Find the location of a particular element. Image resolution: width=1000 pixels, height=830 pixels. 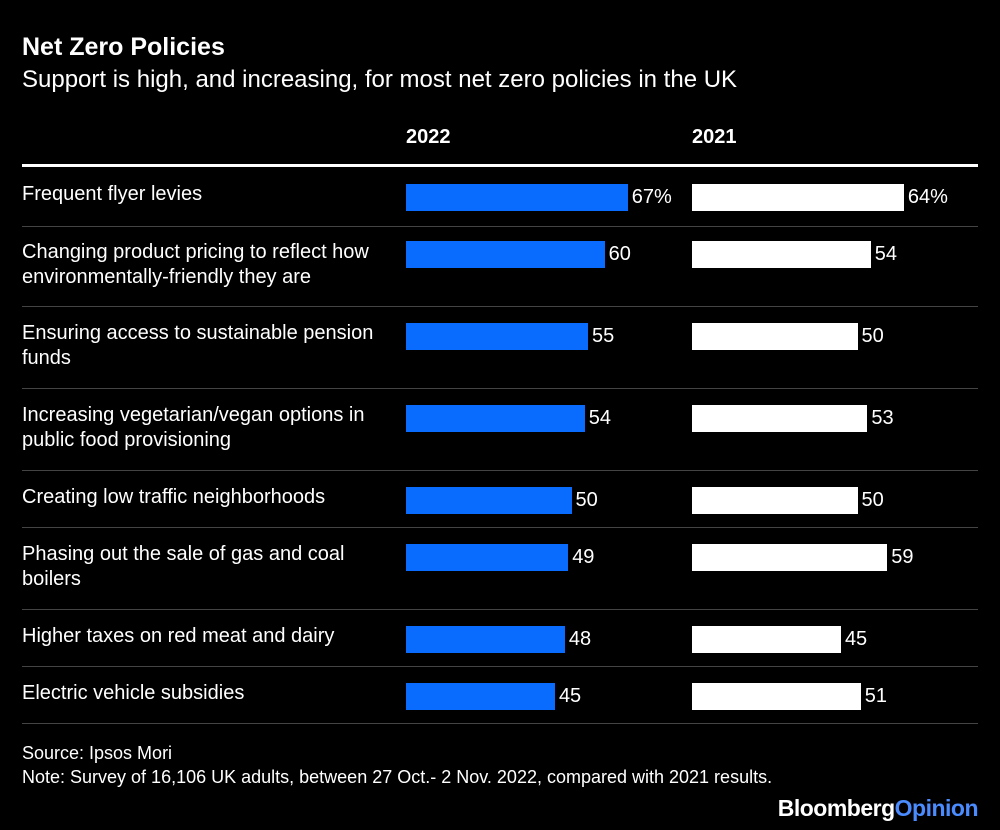

value-label-2021-7: 45 is located at coordinates (856, 639).